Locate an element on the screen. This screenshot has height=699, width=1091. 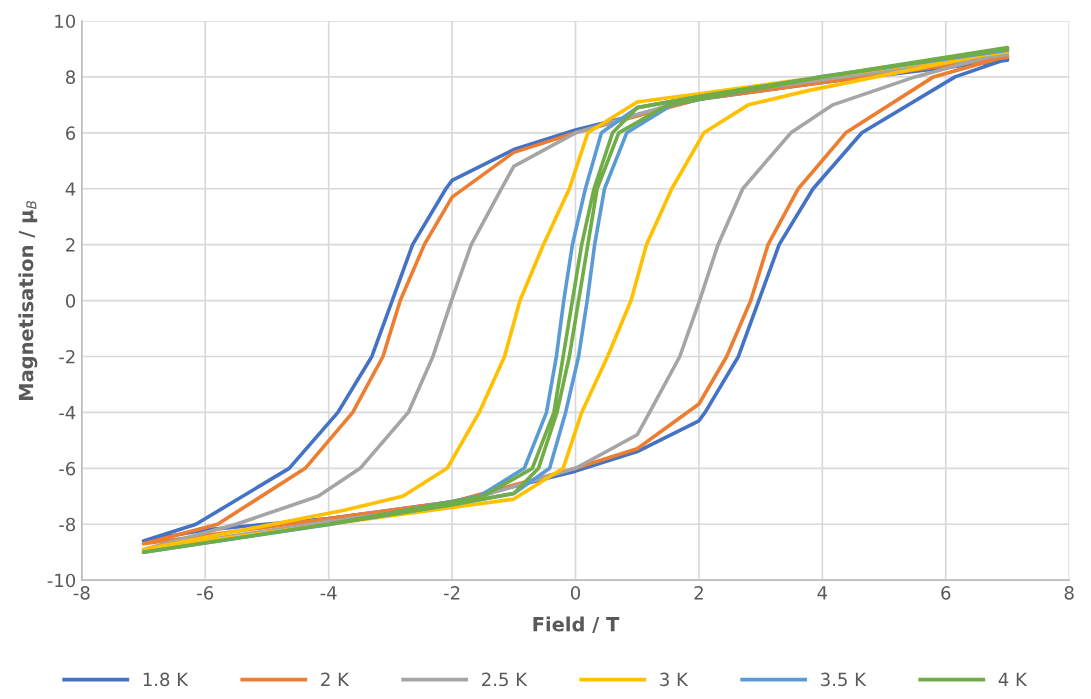
legend-label: 2.5 K is located at coordinates (505, 679).